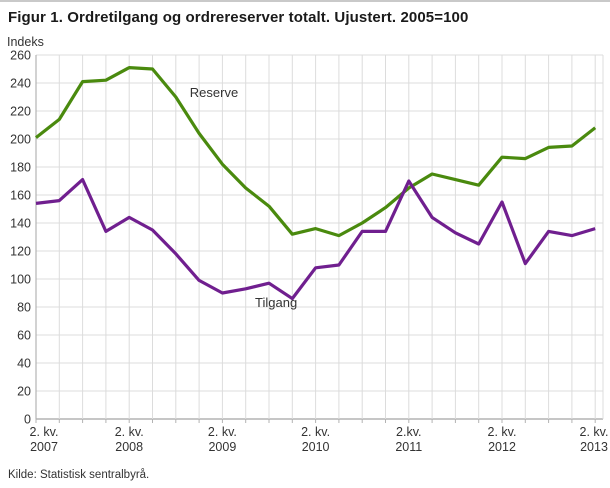 The image size is (610, 488). I want to click on y-tick-label: 140, so click(20, 224).